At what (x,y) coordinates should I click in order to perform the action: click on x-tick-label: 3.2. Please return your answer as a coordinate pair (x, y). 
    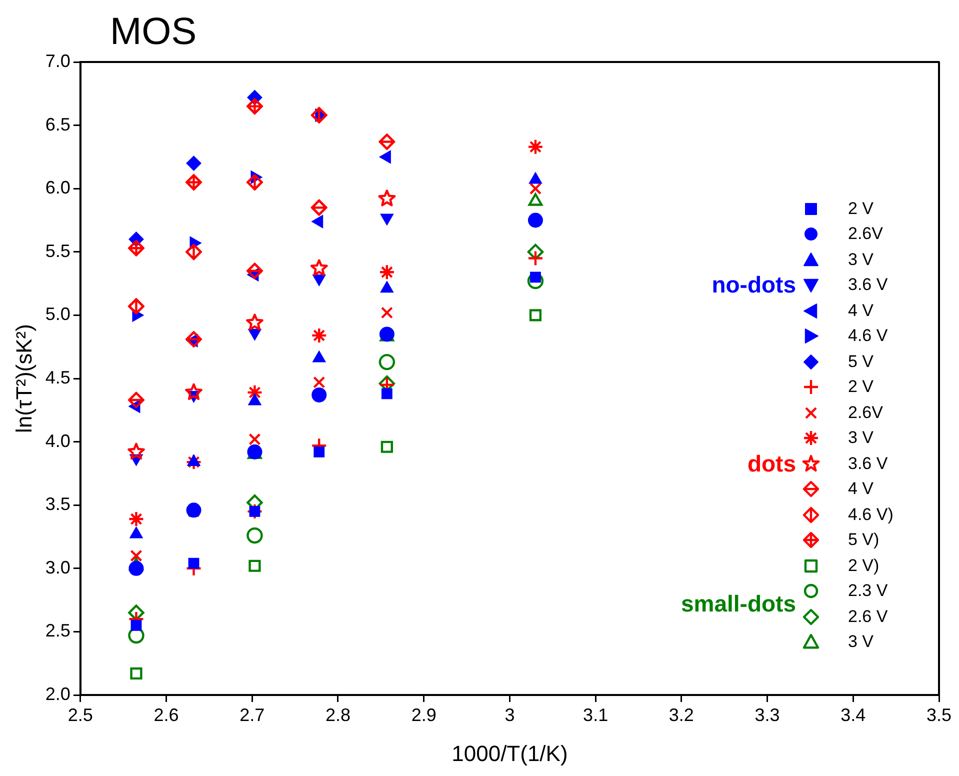
    Looking at the image, I should click on (681, 714).